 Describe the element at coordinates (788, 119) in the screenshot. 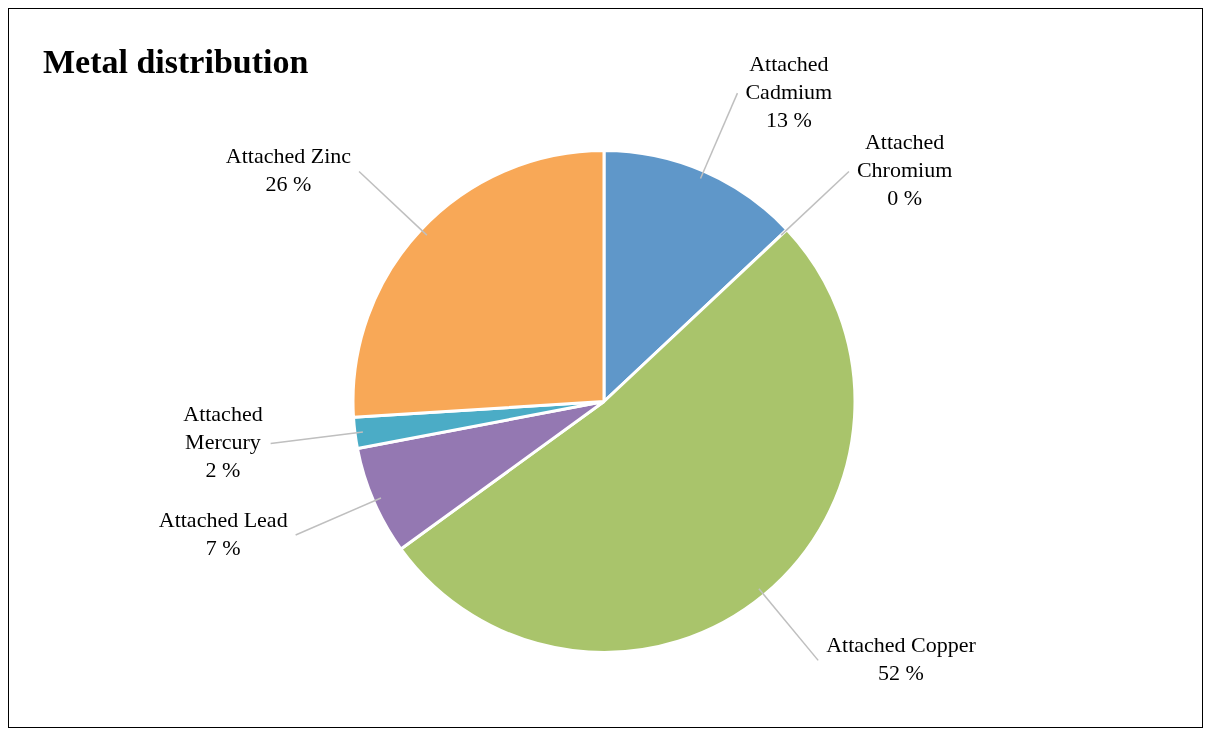

I see `data-label: 13 %` at that location.